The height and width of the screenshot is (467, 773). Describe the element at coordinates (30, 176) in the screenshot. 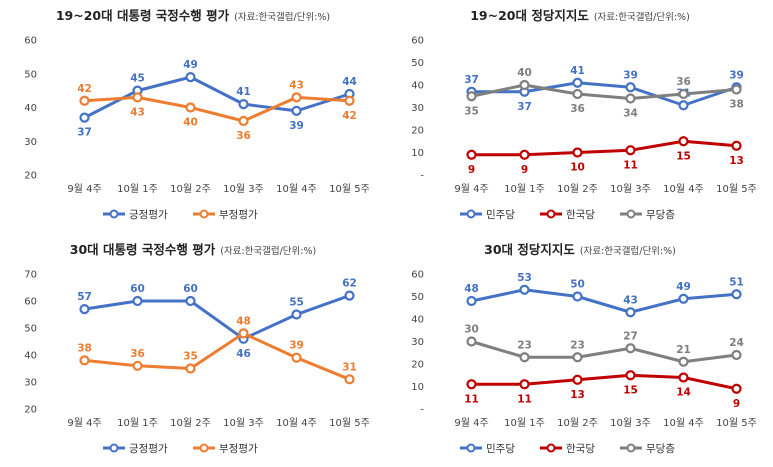

I see `y-tick-label: 20` at that location.